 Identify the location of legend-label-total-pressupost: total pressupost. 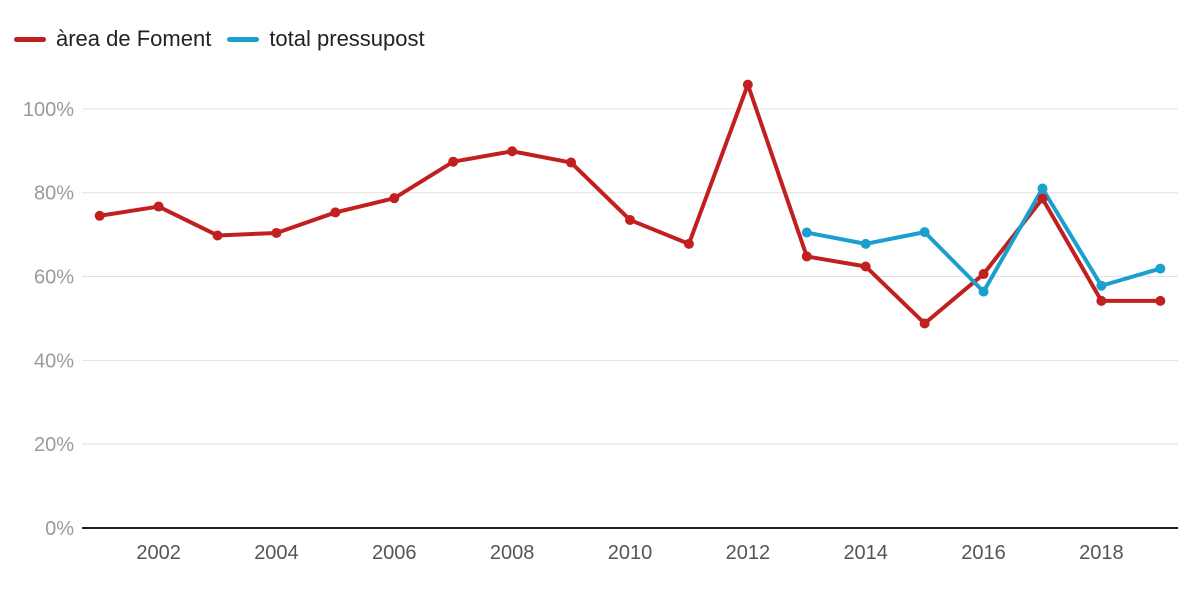
(347, 38).